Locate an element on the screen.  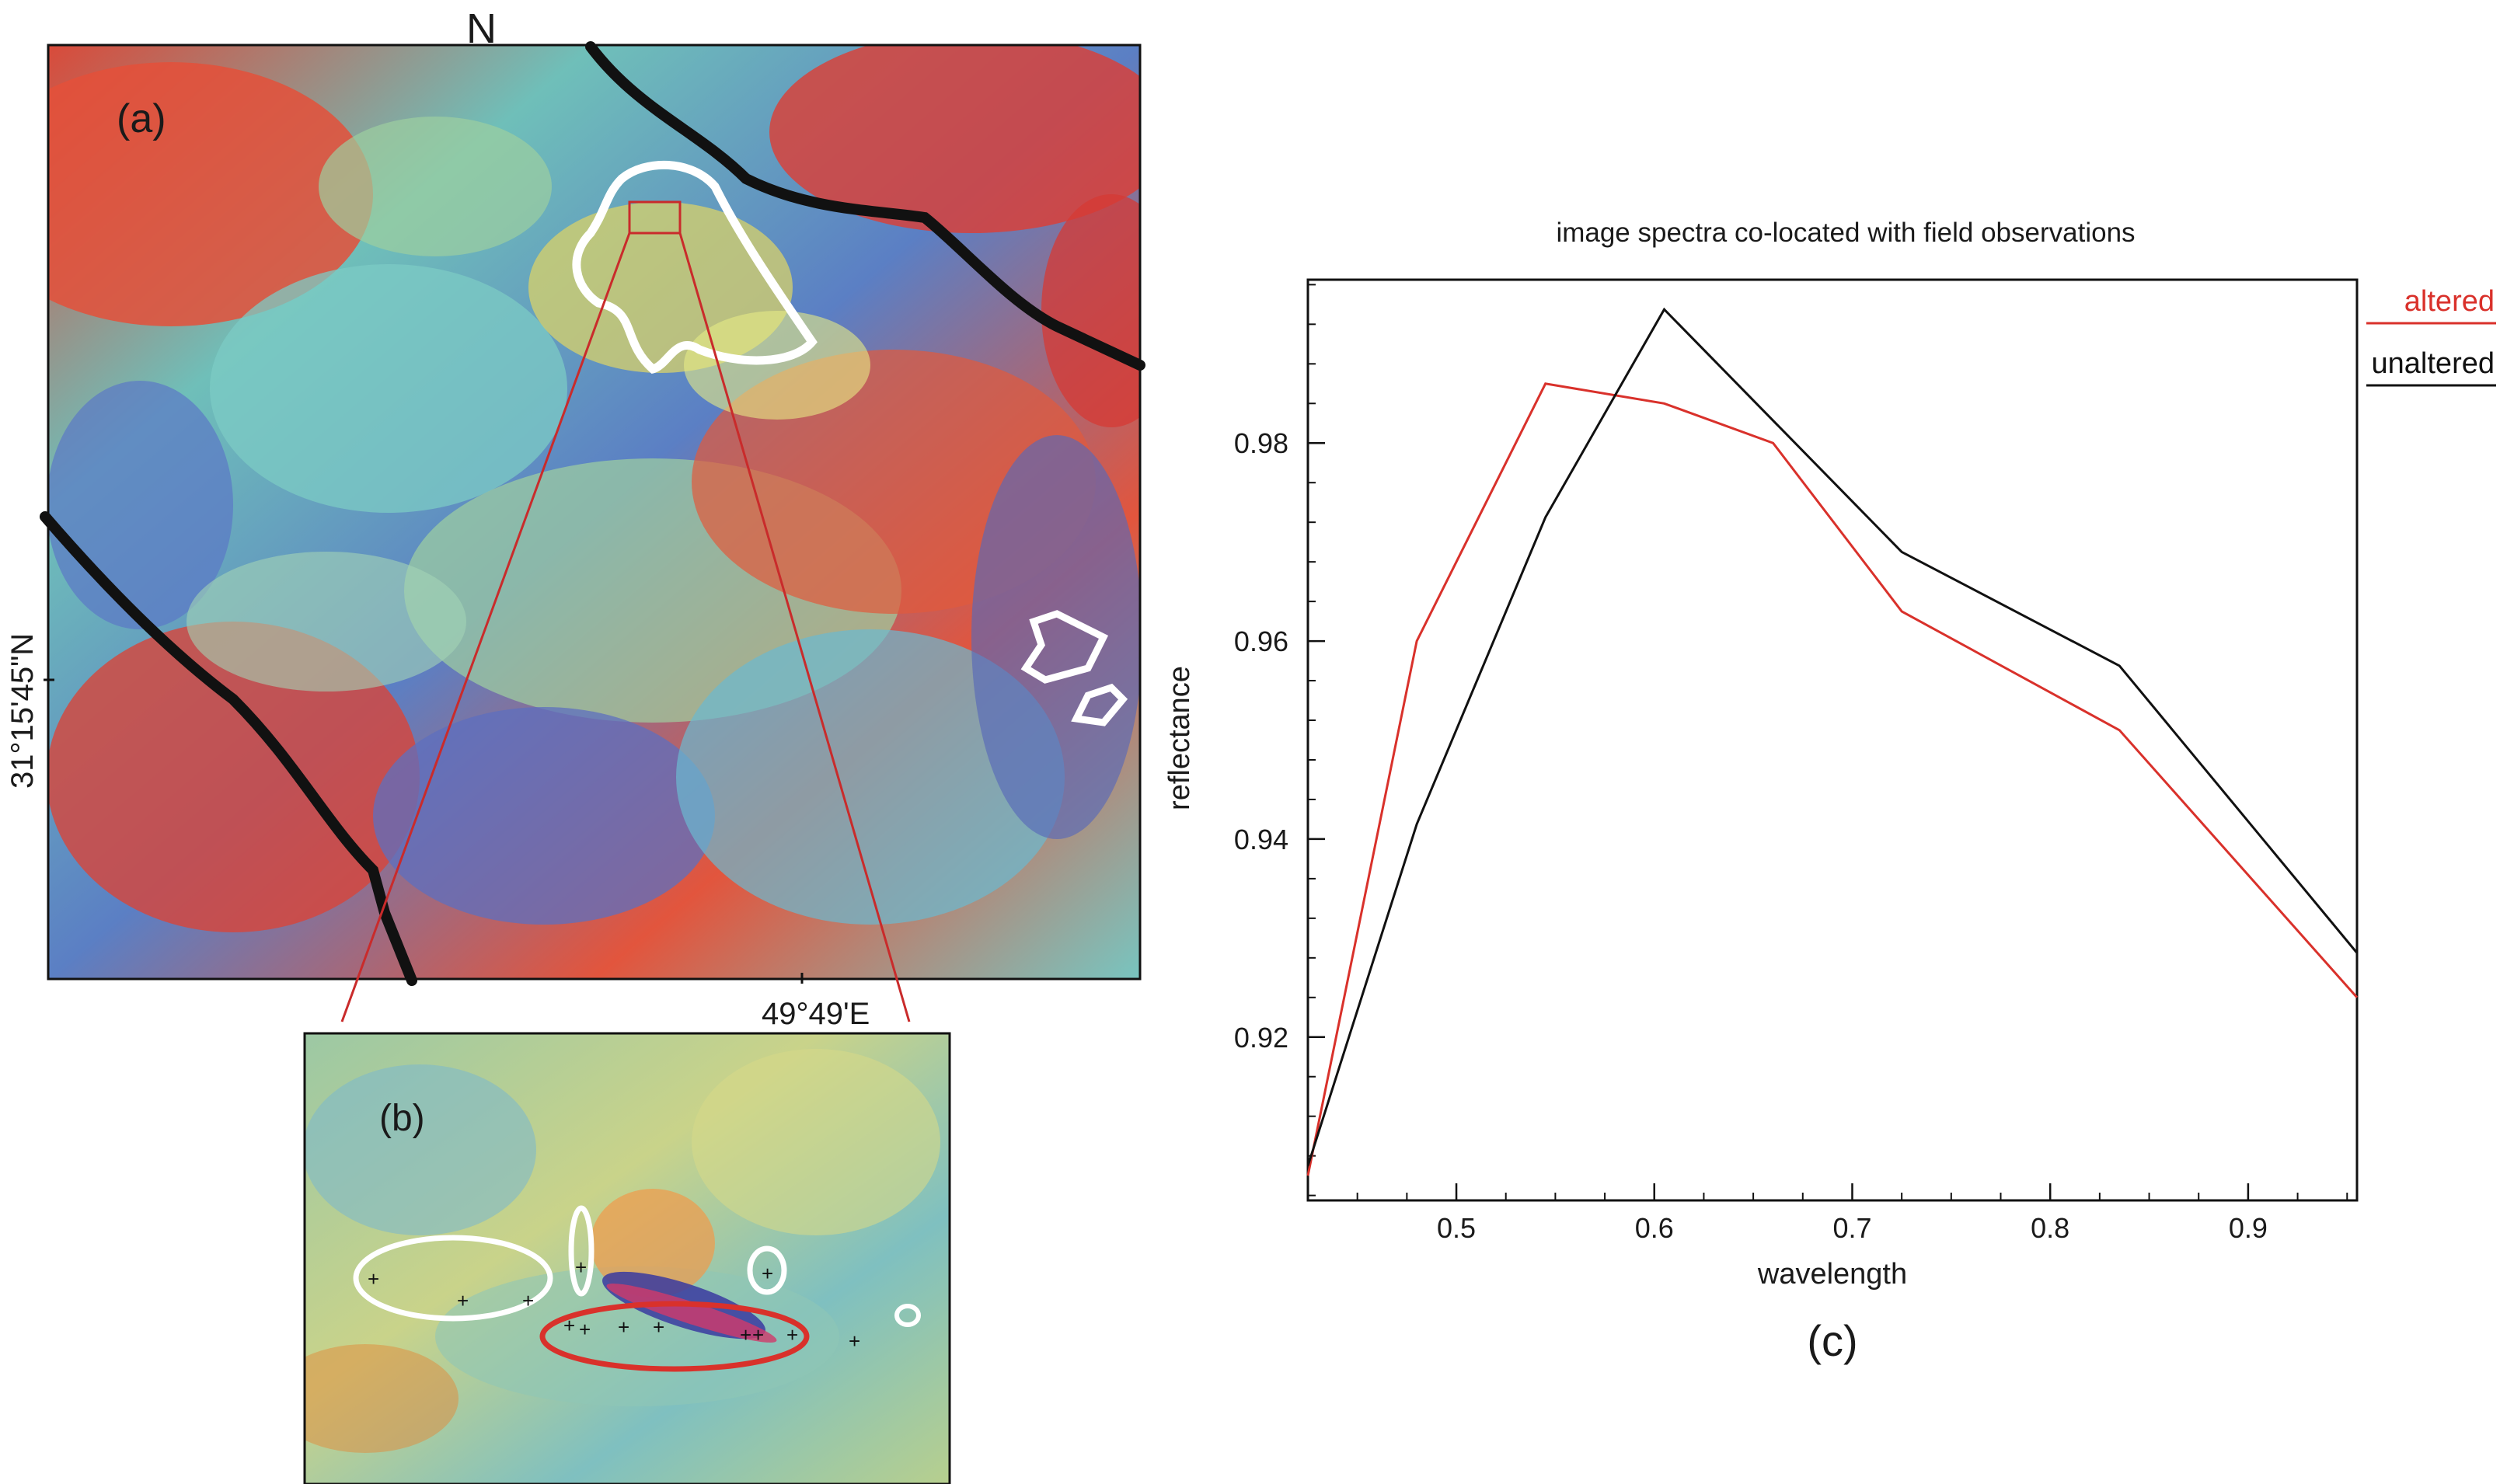
secondary-zone-outline is located at coordinates (1064, 647).